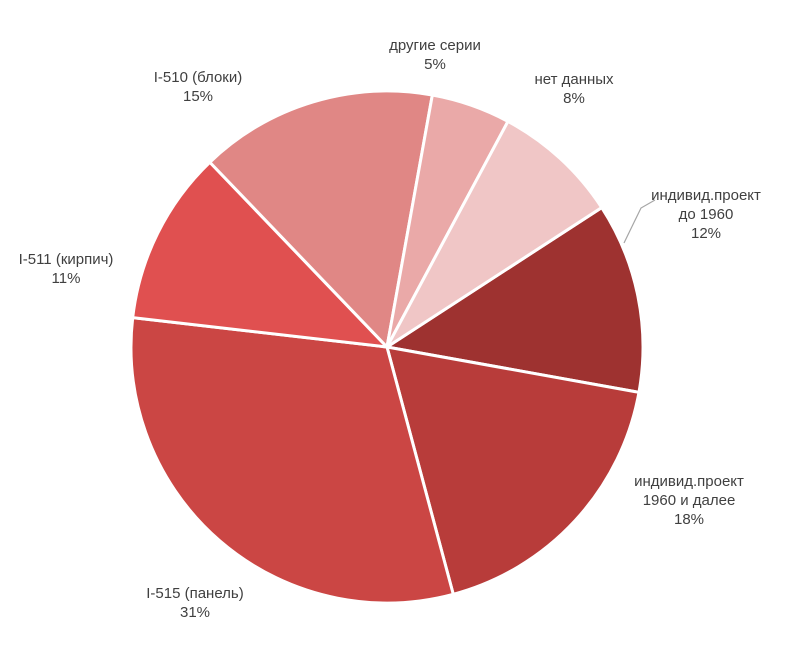  Describe the element at coordinates (435, 64) in the screenshot. I see `slice-percent-6: 5%` at that location.